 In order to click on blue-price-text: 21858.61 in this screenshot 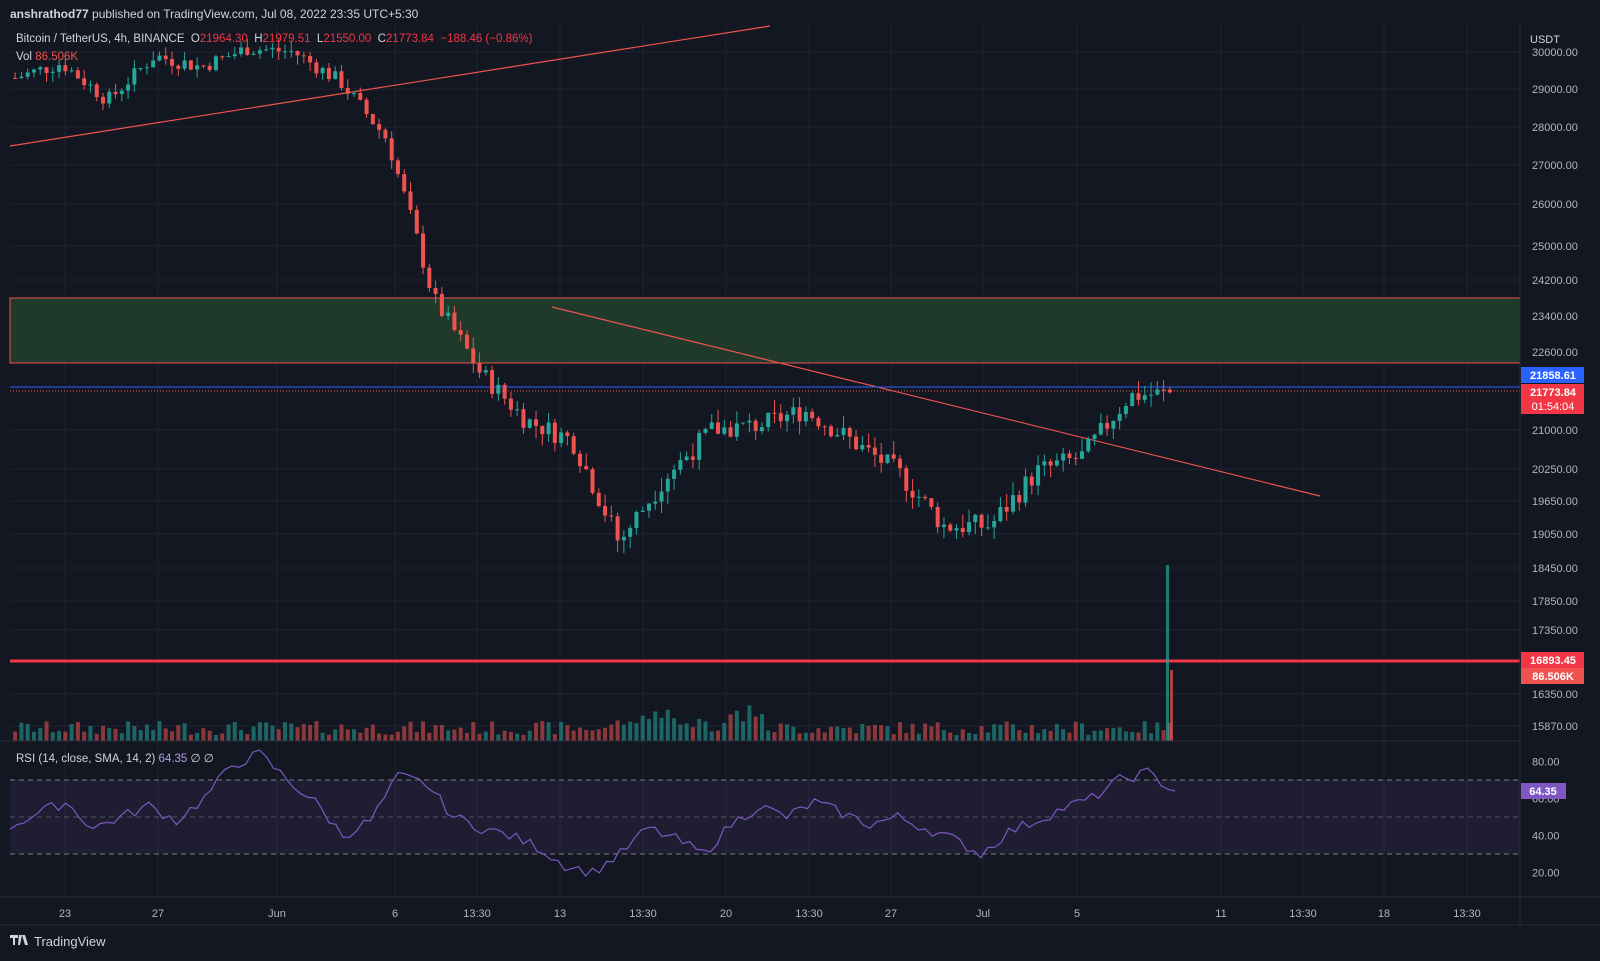, I will do `click(1553, 376)`.